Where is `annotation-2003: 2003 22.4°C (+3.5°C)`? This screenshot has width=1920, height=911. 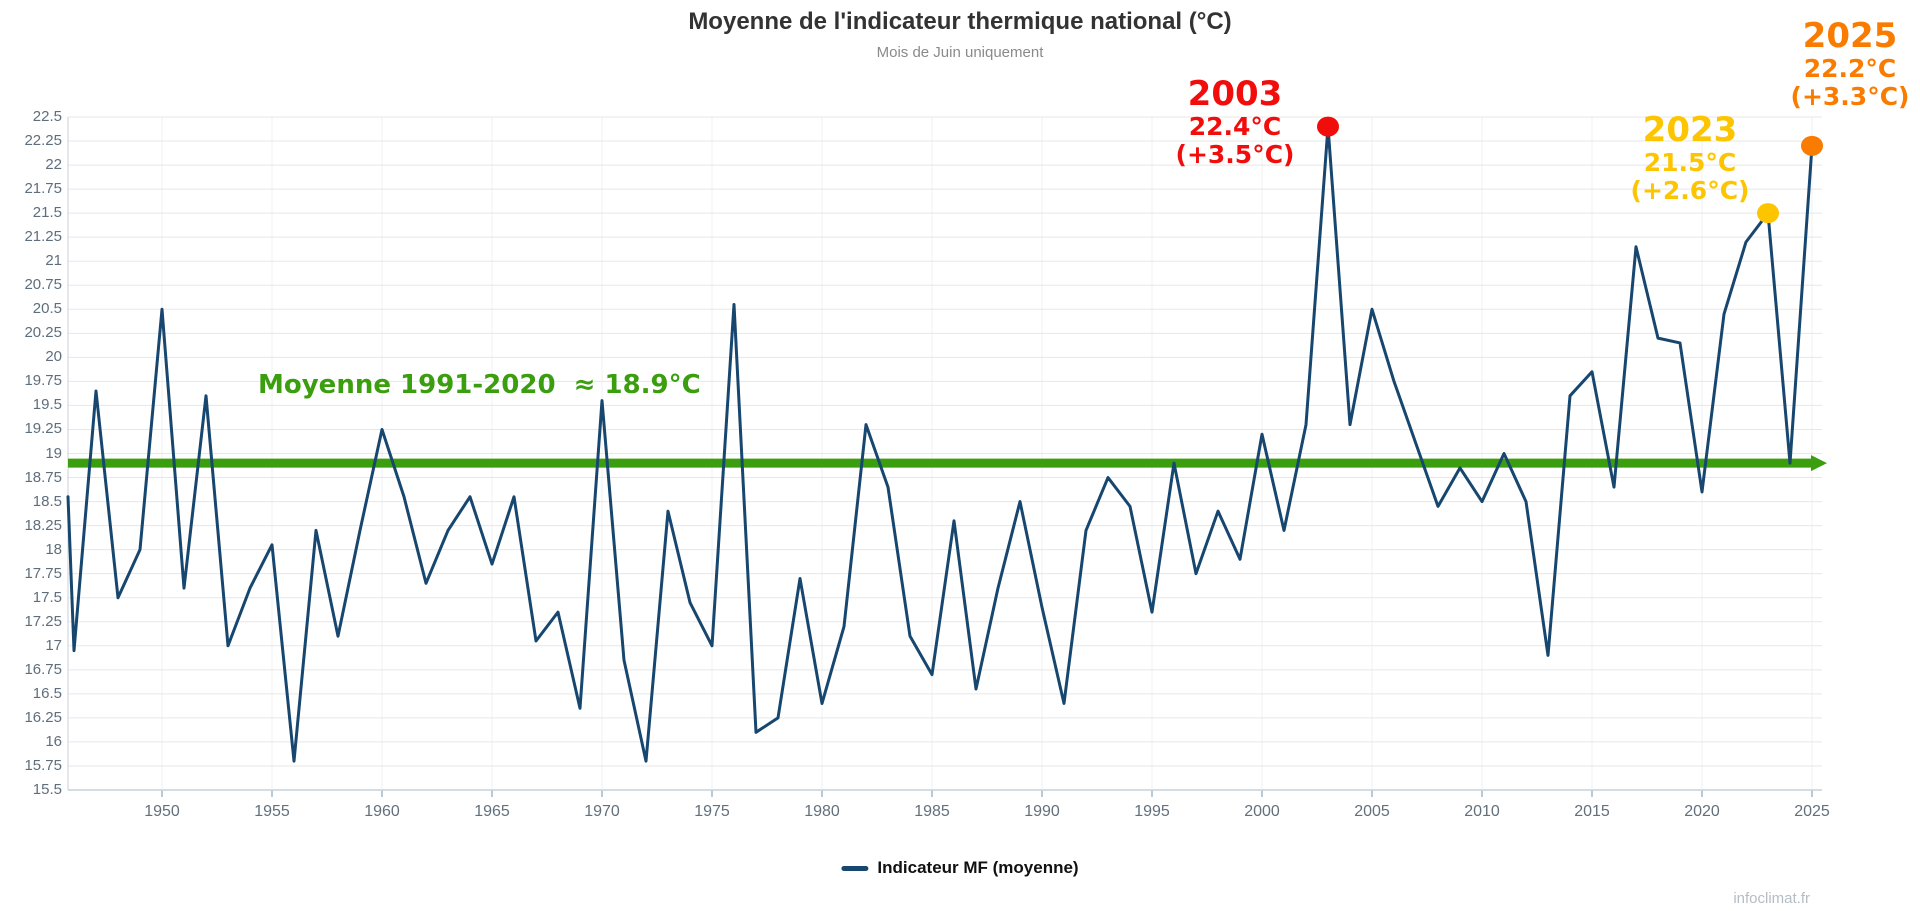
annotation-2003: 2003 22.4°C (+3.5°C) is located at coordinates (1235, 122).